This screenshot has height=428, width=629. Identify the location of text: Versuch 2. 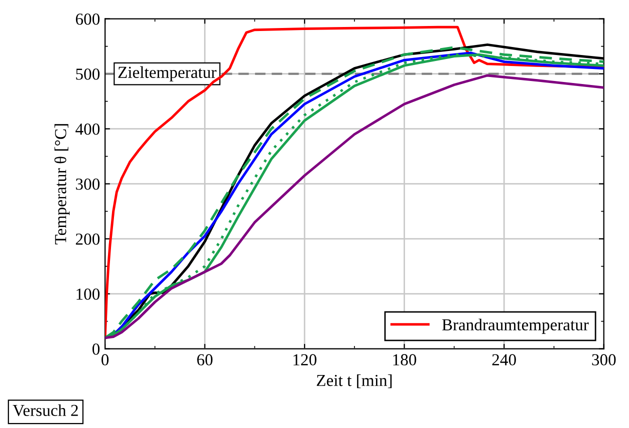
(45, 410).